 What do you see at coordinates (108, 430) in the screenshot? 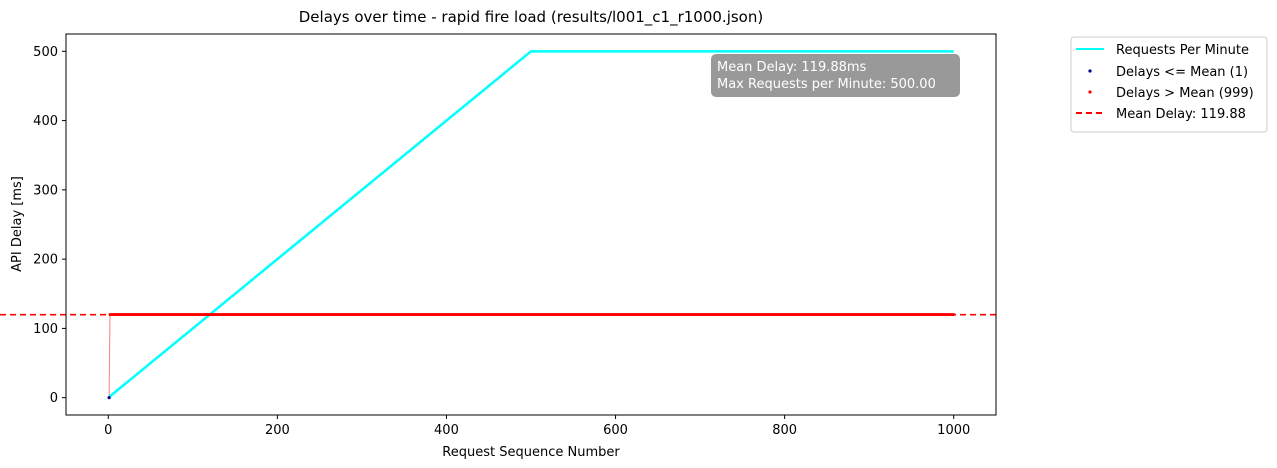
I see `x-tick-label: 0` at bounding box center [108, 430].